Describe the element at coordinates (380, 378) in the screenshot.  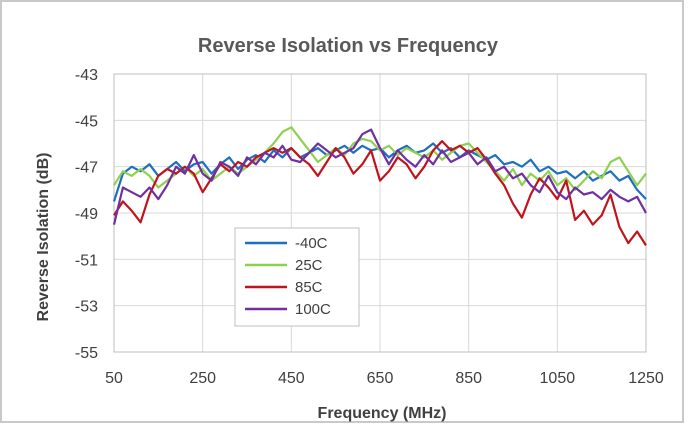
I see `x-tick-label: 650` at that location.